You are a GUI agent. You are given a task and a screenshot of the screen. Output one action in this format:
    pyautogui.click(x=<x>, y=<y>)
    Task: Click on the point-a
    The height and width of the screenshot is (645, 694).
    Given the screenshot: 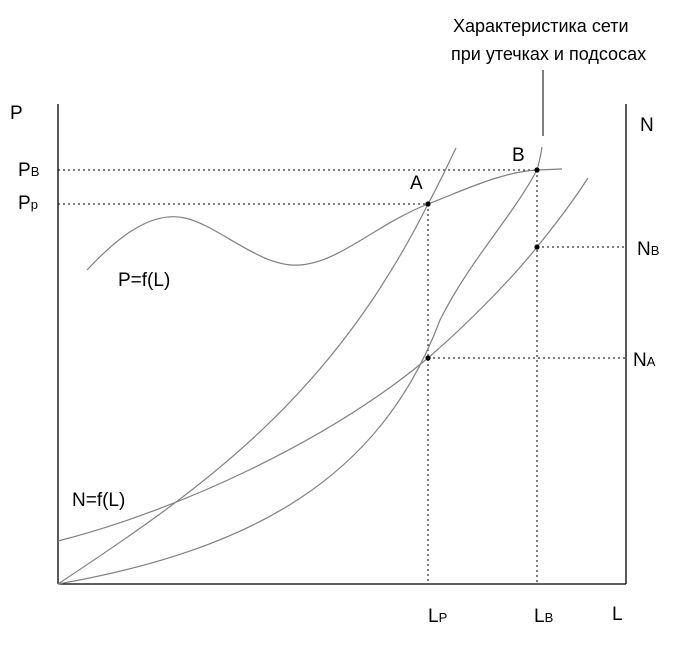 What is the action you would take?
    pyautogui.click(x=428, y=204)
    